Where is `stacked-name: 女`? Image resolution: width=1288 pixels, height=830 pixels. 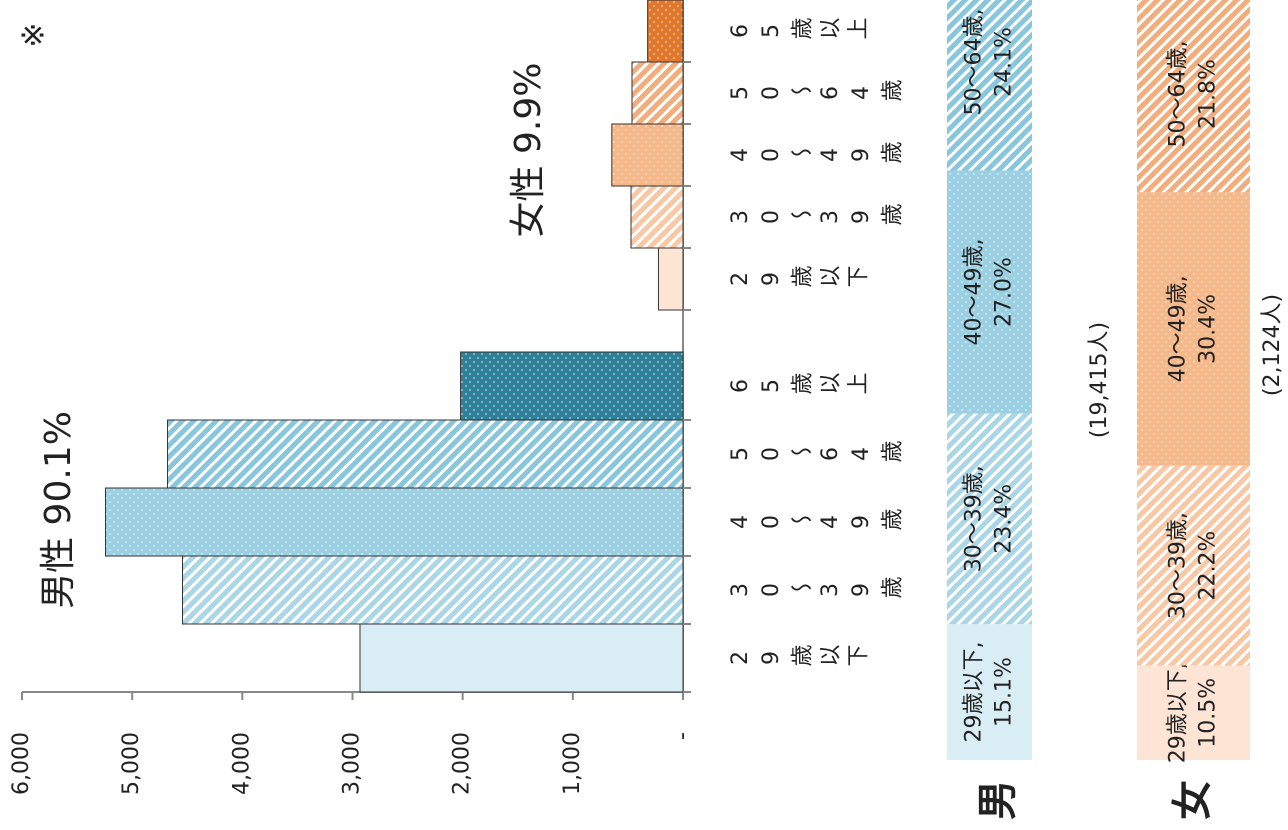 stacked-name: 女 is located at coordinates (1193, 800).